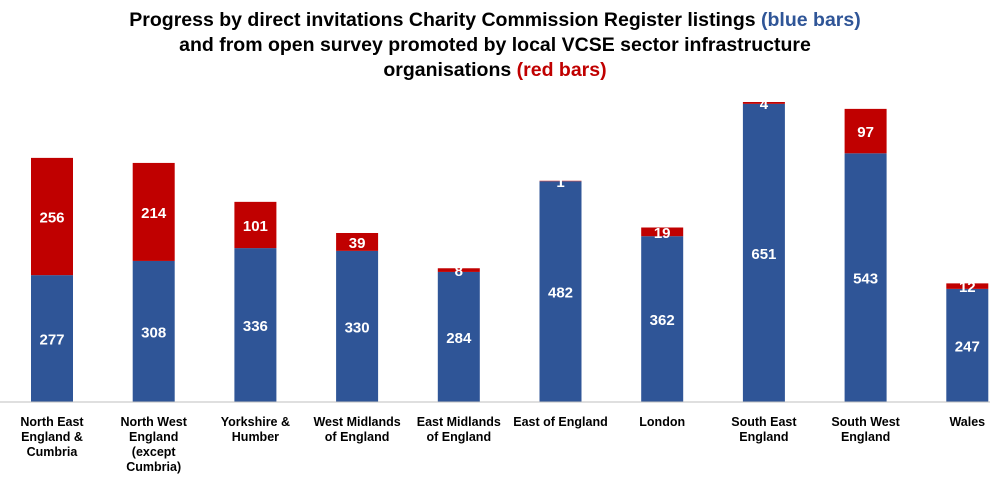 The width and height of the screenshot is (990, 482). I want to click on category-label-7: South East, so click(764, 422).